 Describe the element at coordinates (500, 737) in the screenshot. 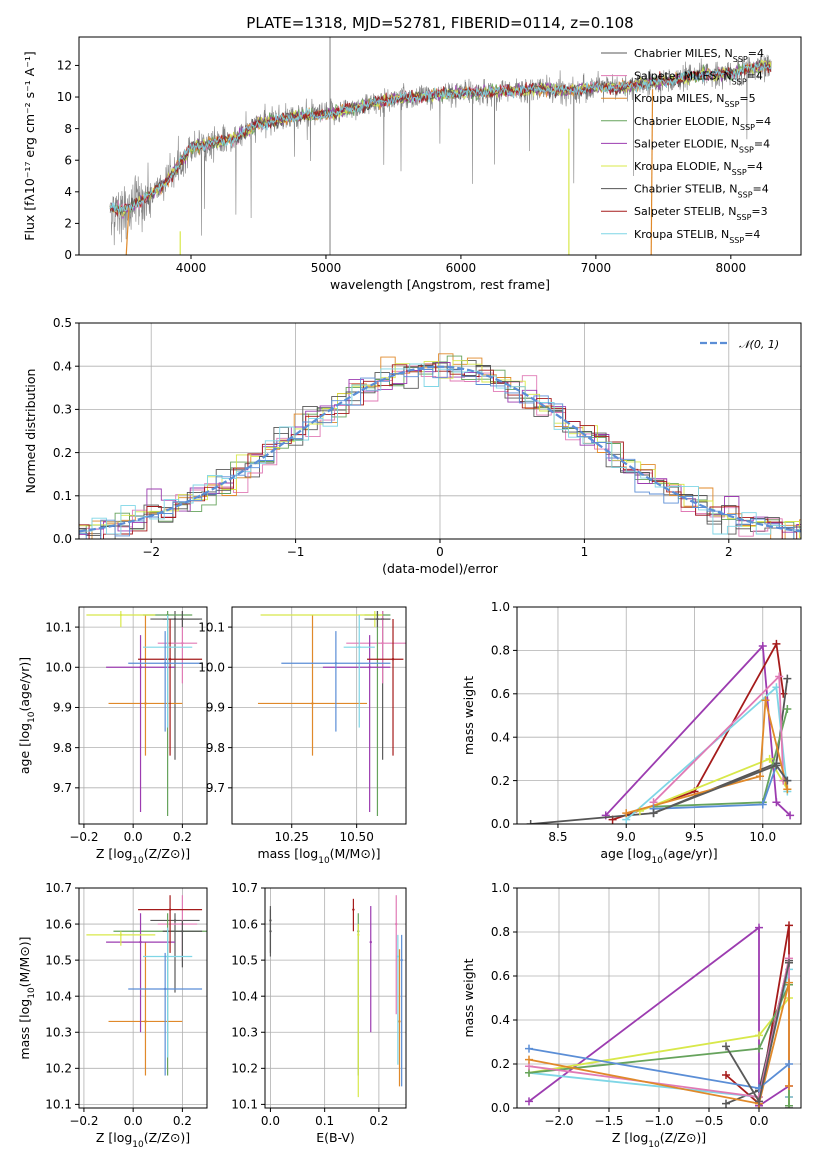

I see `weight_vs_age-ytick-label: 0.4` at that location.